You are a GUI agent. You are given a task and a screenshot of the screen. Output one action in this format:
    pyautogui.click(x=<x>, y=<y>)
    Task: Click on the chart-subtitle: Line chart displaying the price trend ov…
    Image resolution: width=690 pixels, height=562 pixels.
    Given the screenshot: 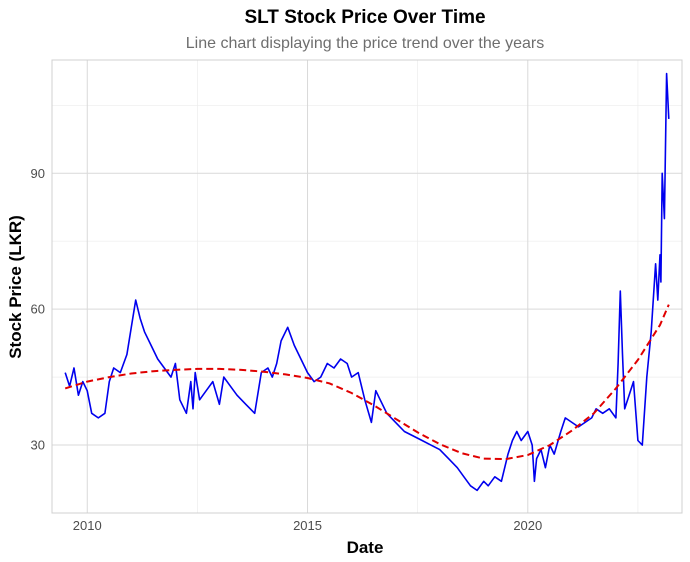 What is the action you would take?
    pyautogui.click(x=365, y=43)
    